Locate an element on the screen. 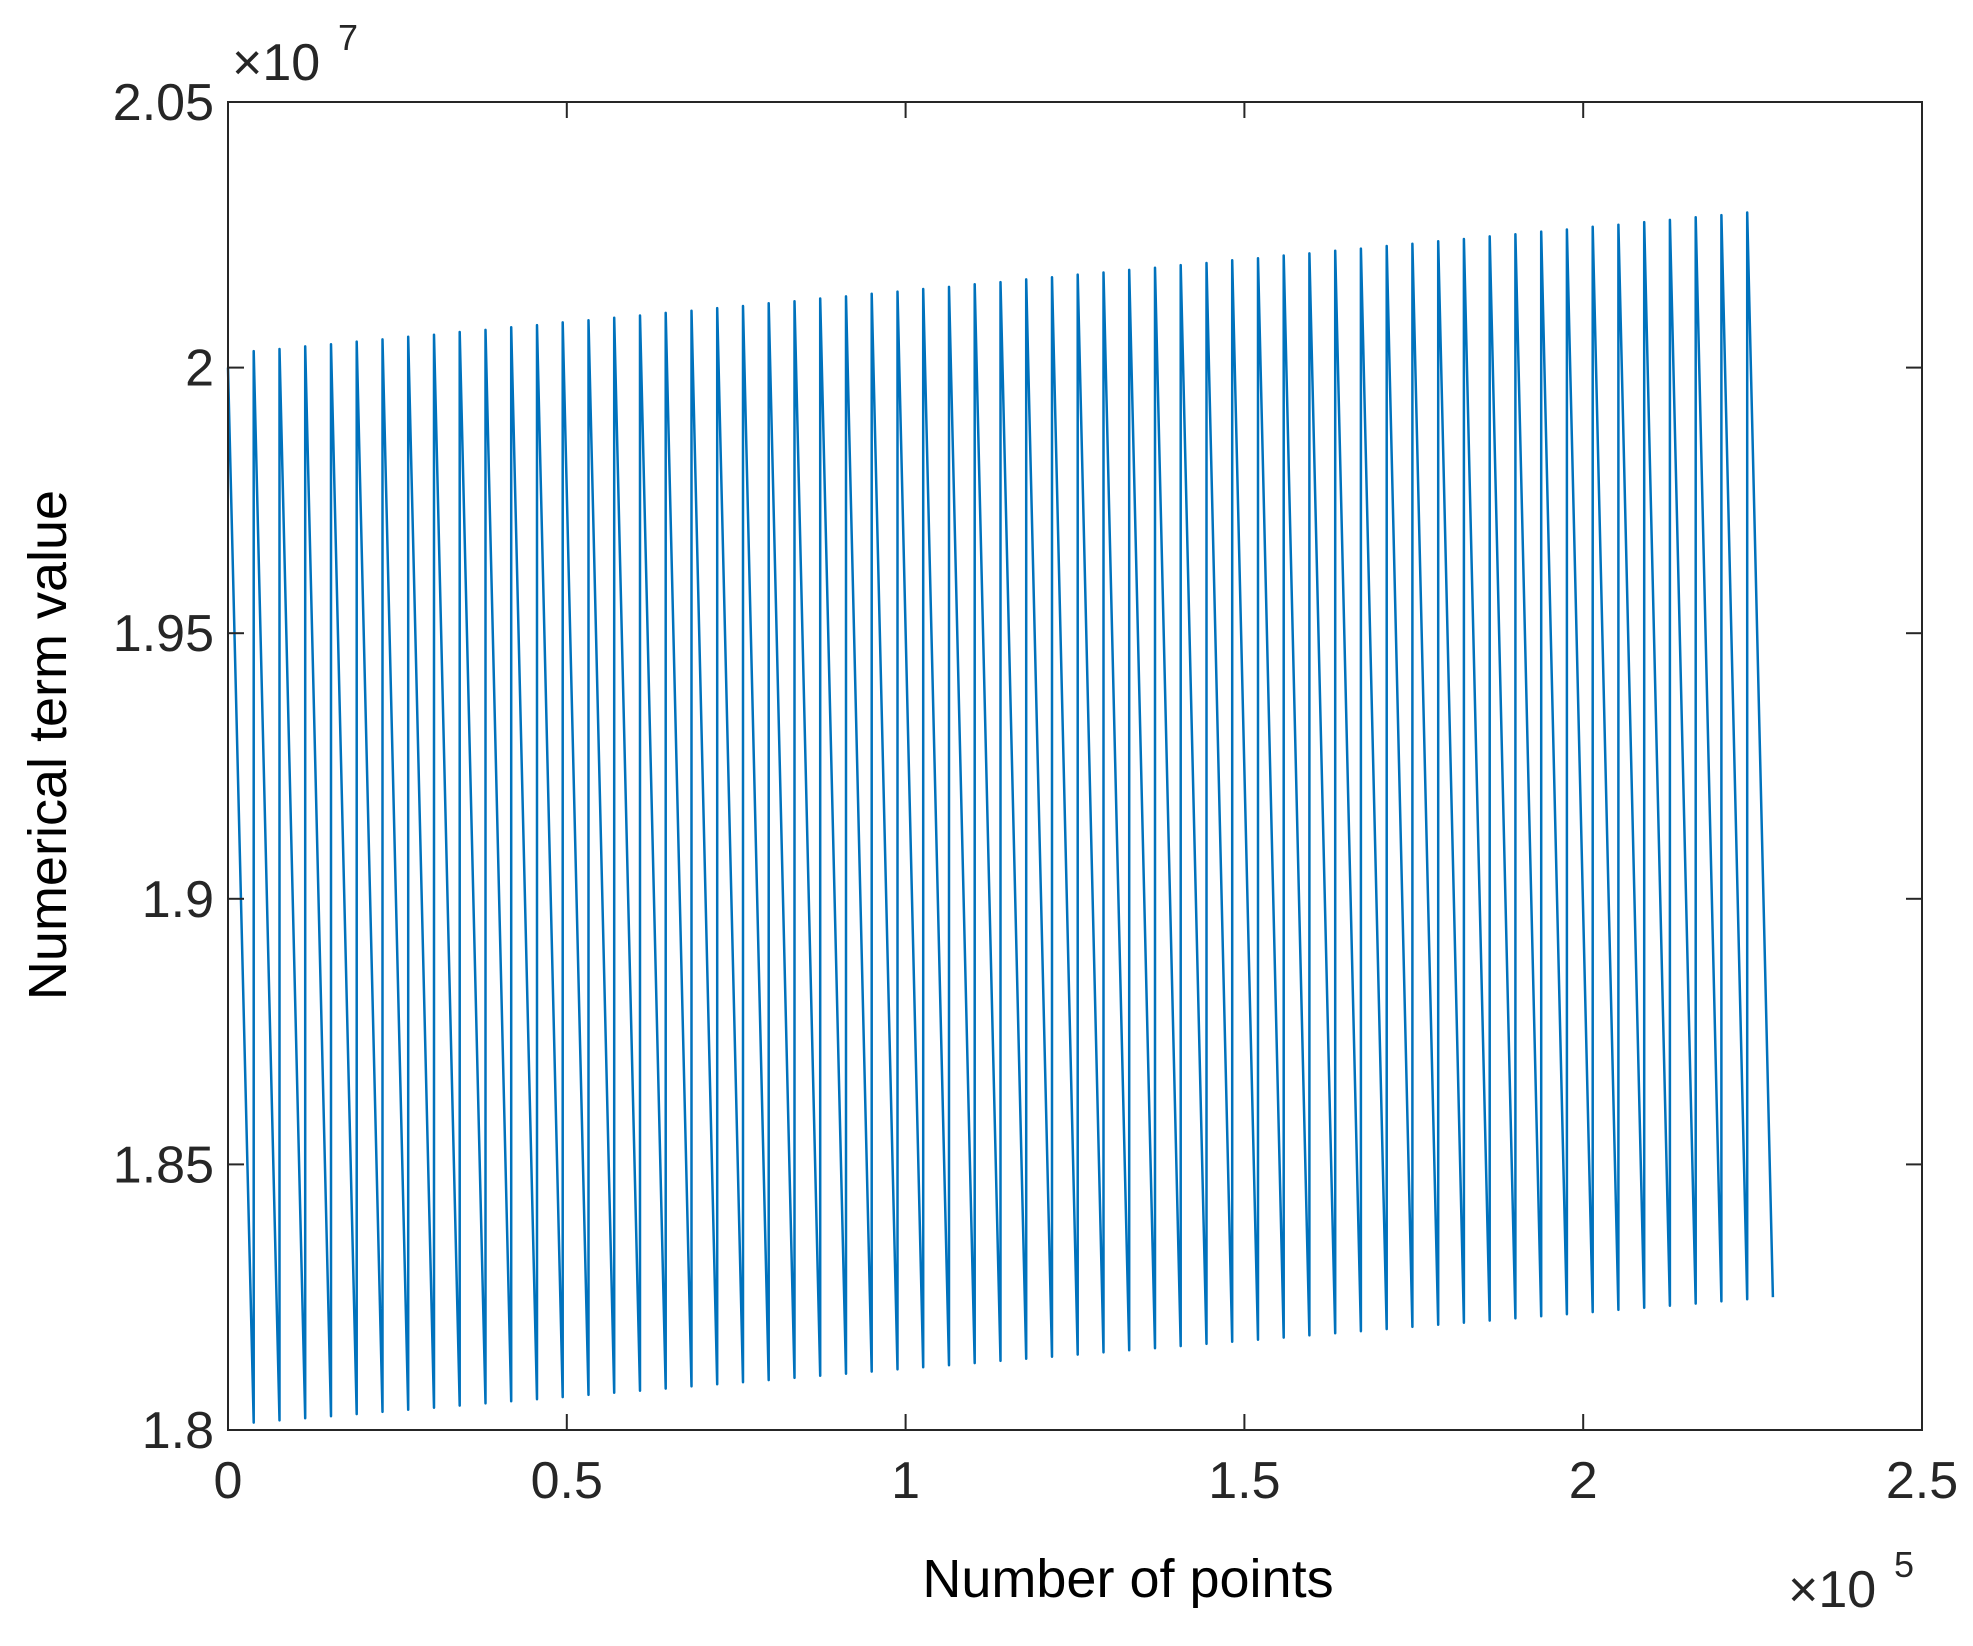  x-multiplier-text: ×10 is located at coordinates (1832, 1590).